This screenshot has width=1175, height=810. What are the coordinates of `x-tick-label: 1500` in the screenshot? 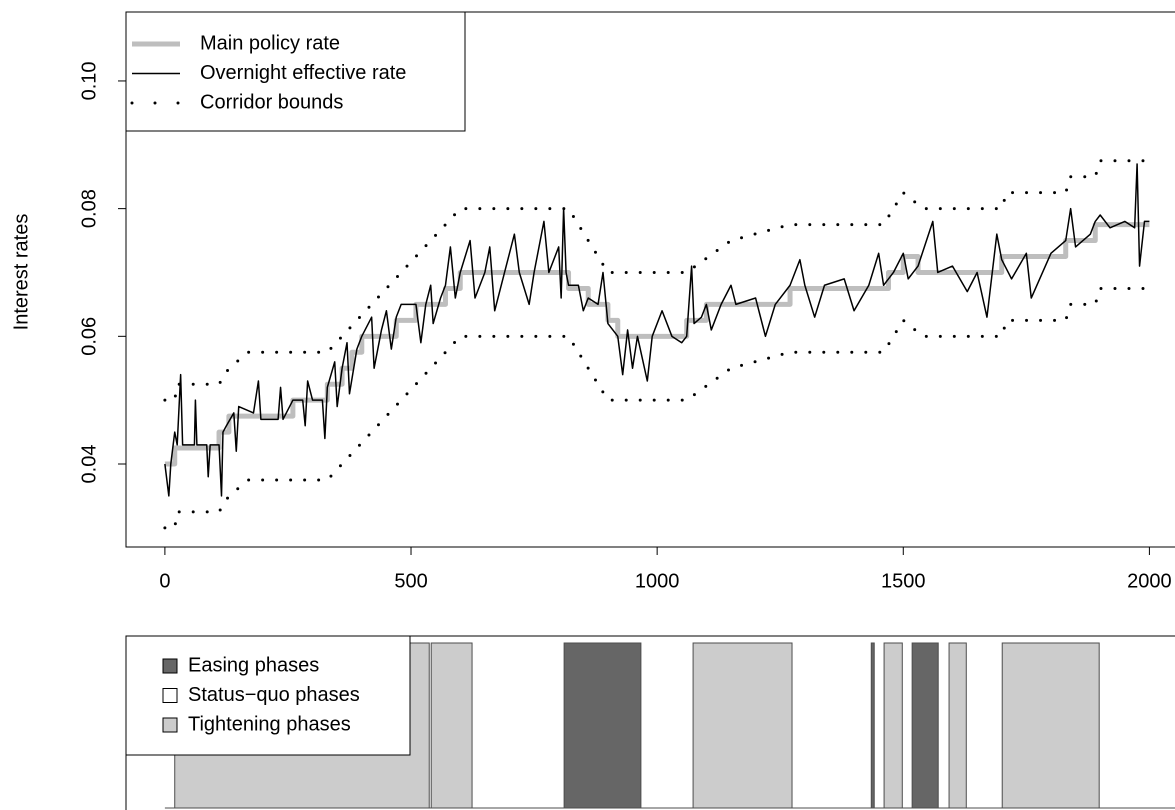 It's located at (903, 581).